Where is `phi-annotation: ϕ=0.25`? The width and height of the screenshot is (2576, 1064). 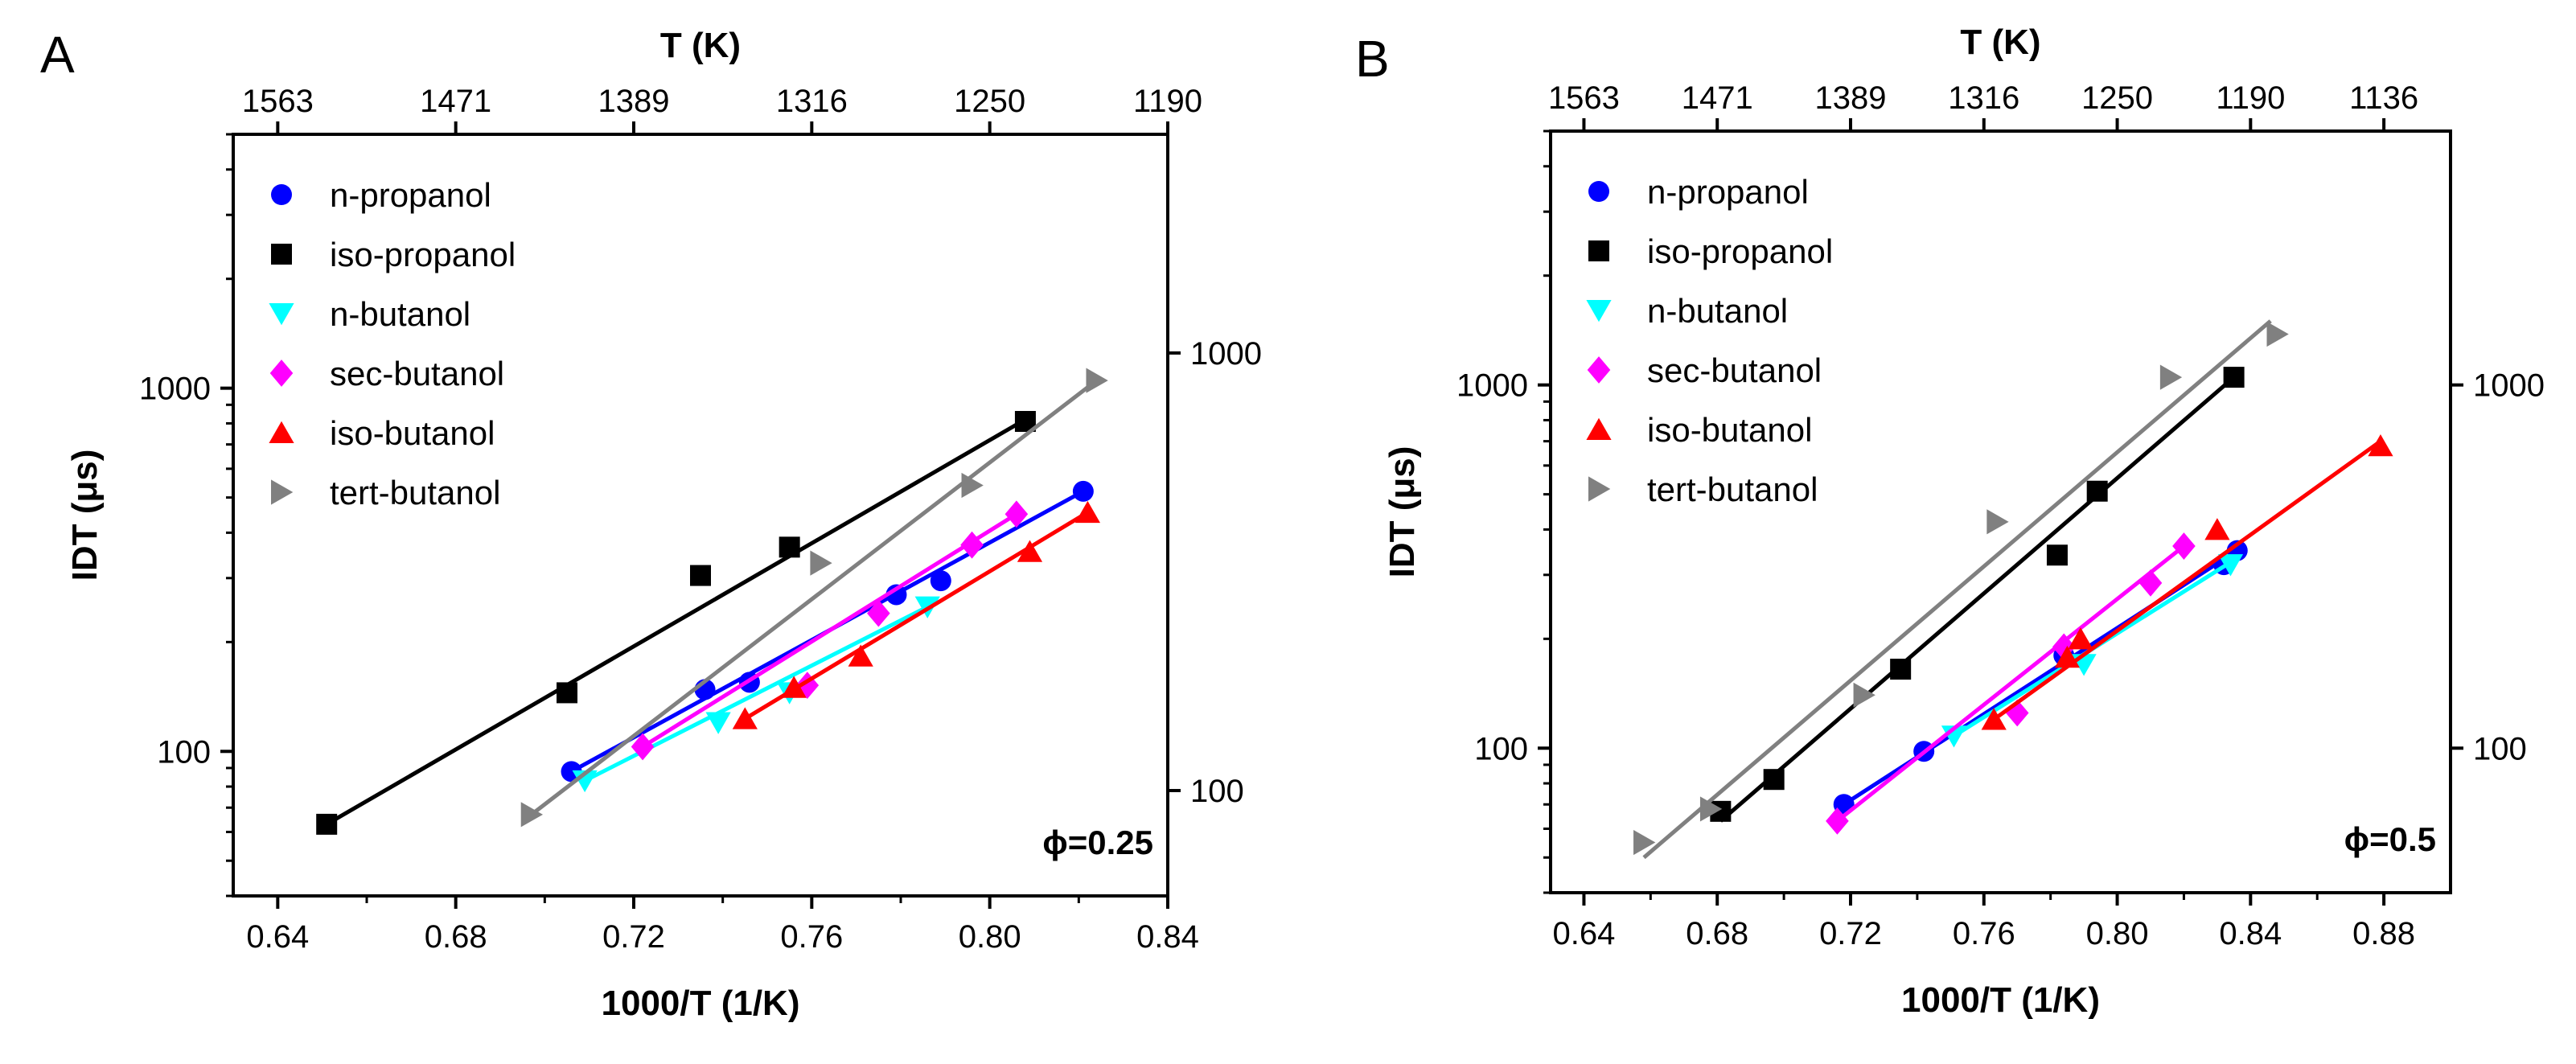
phi-annotation: ϕ=0.25 is located at coordinates (1097, 842).